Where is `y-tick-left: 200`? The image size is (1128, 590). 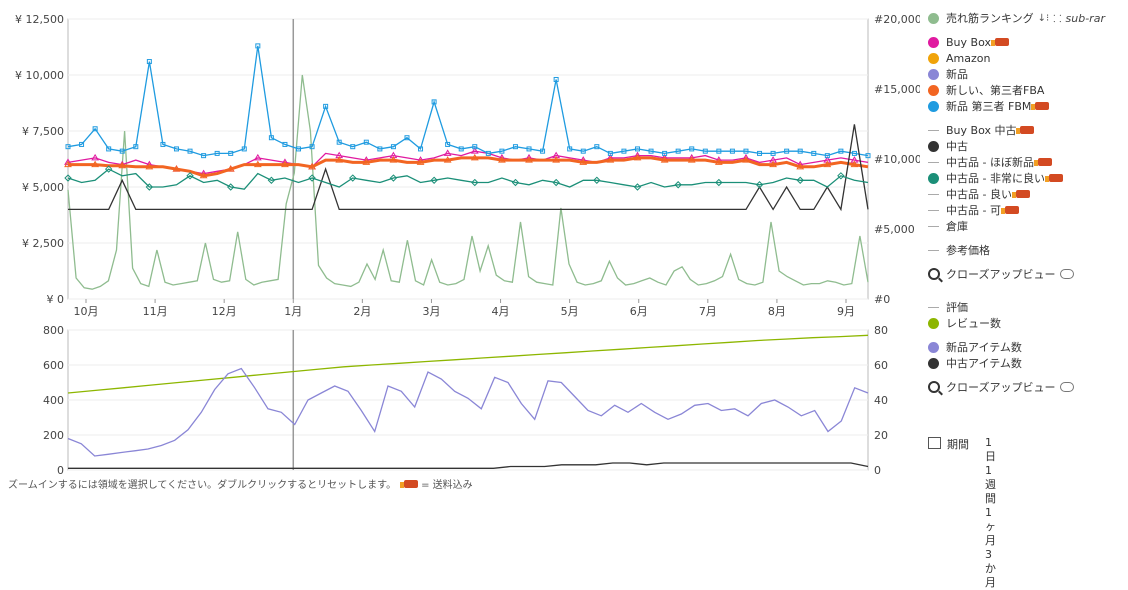 y-tick-left: 200 is located at coordinates (53, 435).